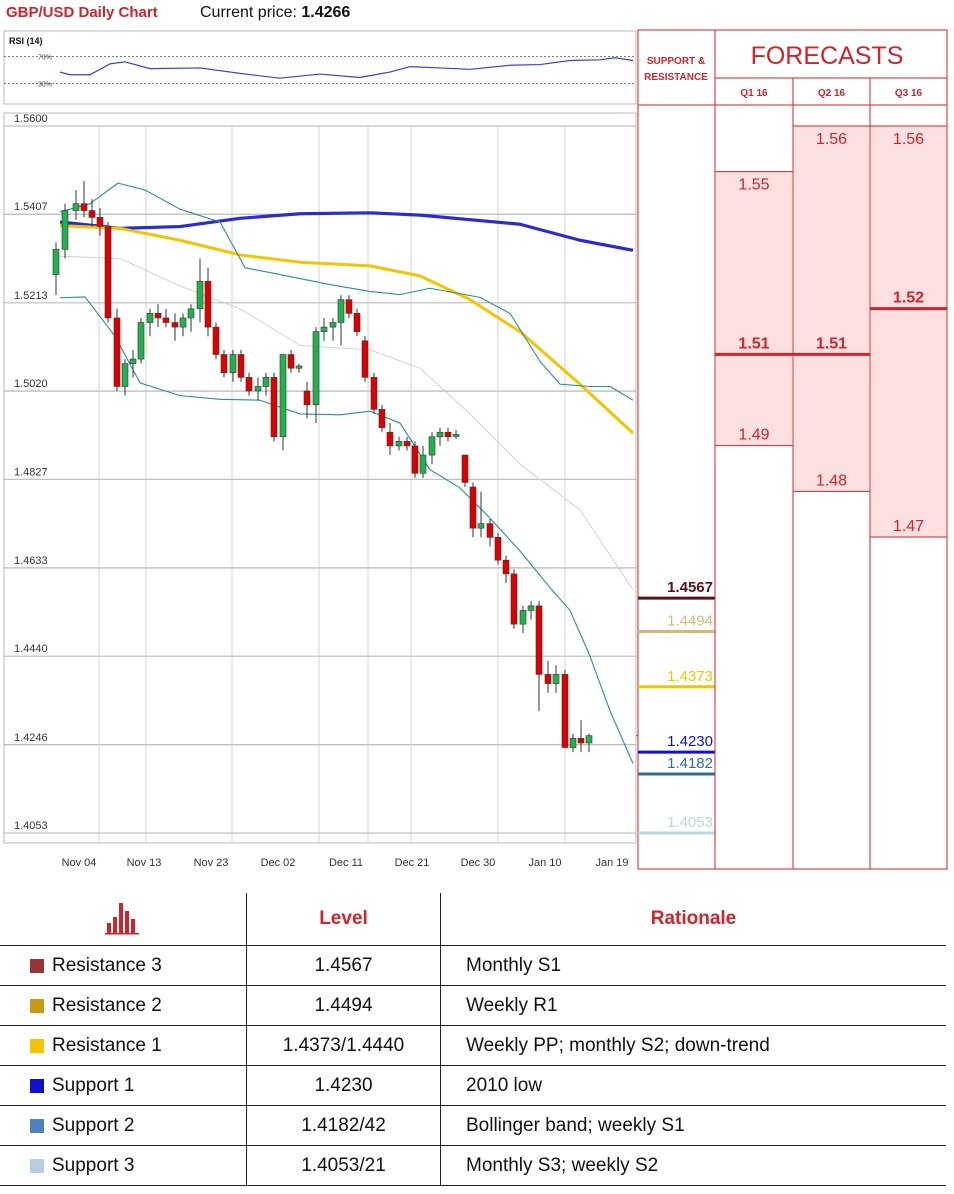  What do you see at coordinates (693, 919) in the screenshot?
I see `rationale-header: Rationale` at bounding box center [693, 919].